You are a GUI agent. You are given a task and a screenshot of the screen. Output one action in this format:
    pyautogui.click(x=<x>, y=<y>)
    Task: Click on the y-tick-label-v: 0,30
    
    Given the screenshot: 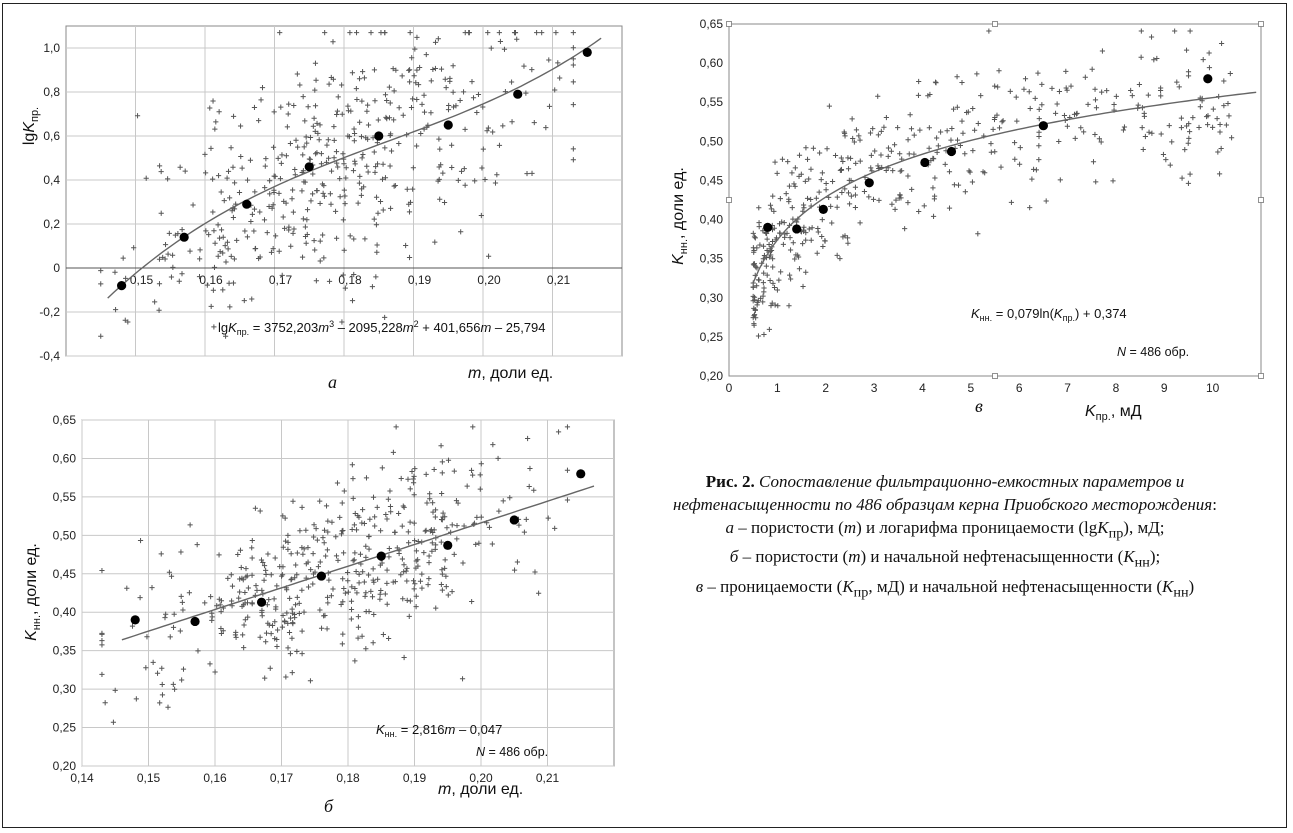 What is the action you would take?
    pyautogui.click(x=712, y=298)
    